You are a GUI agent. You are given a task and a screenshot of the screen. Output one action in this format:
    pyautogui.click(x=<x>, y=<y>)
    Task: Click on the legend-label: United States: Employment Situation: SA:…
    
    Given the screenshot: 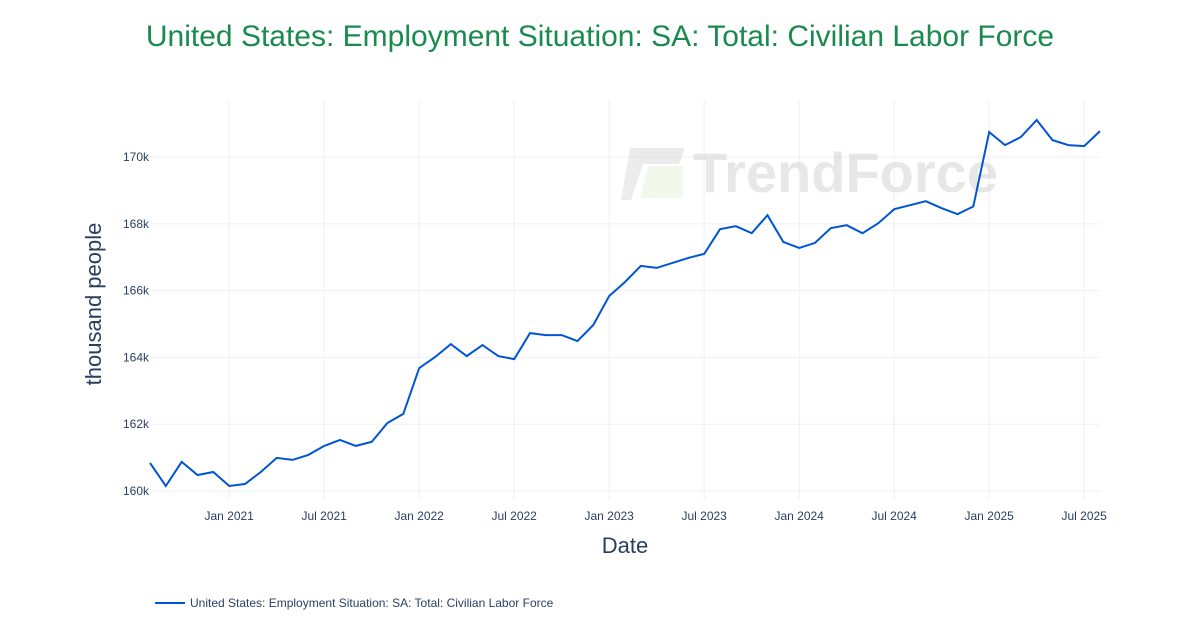 What is the action you would take?
    pyautogui.click(x=372, y=603)
    